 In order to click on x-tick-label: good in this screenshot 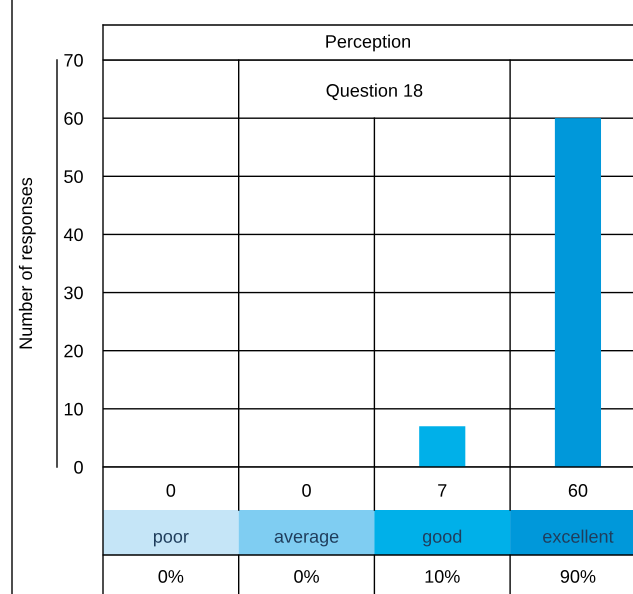, I will do `click(442, 538)`.